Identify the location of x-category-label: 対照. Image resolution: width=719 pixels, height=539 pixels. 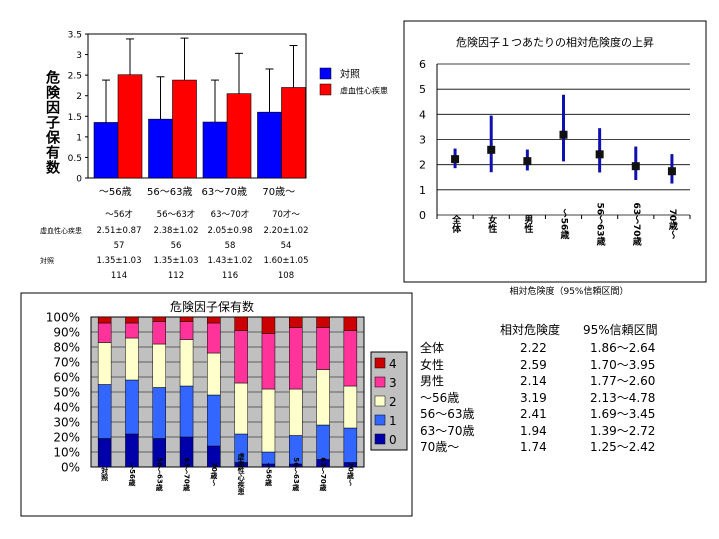
(105, 474).